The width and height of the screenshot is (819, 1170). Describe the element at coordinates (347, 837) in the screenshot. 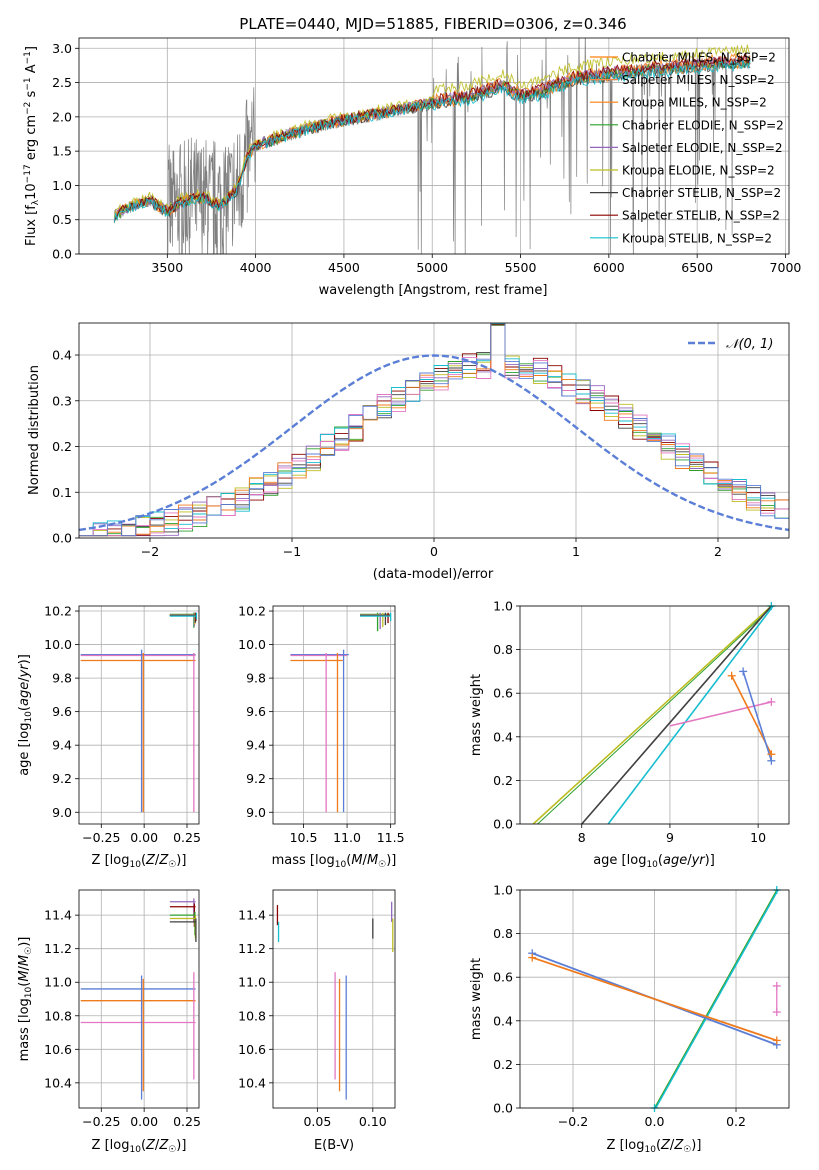

I see `x-tick-label: 11.0` at that location.